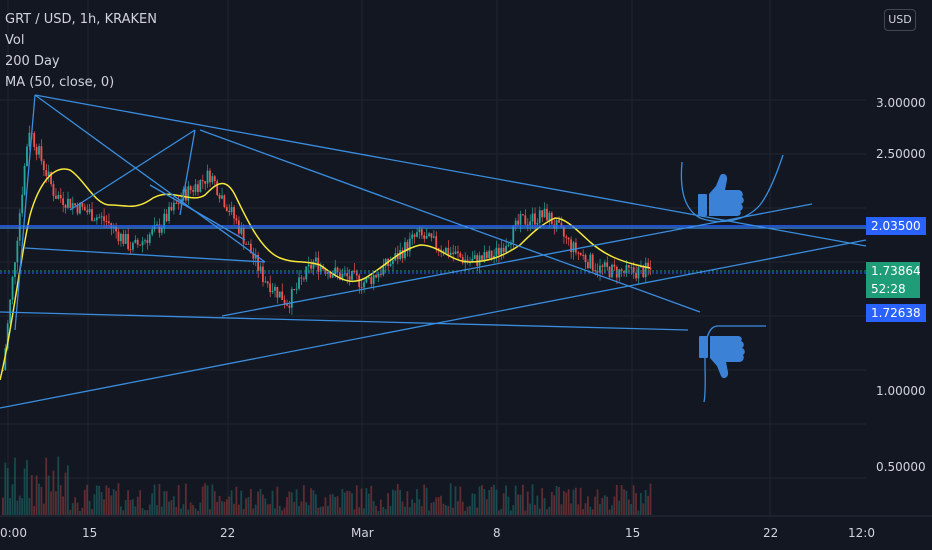 The image size is (932, 550). I want to click on price-axis: 3.00000 2.50000 1.00000 0.50000, so click(901, 285).